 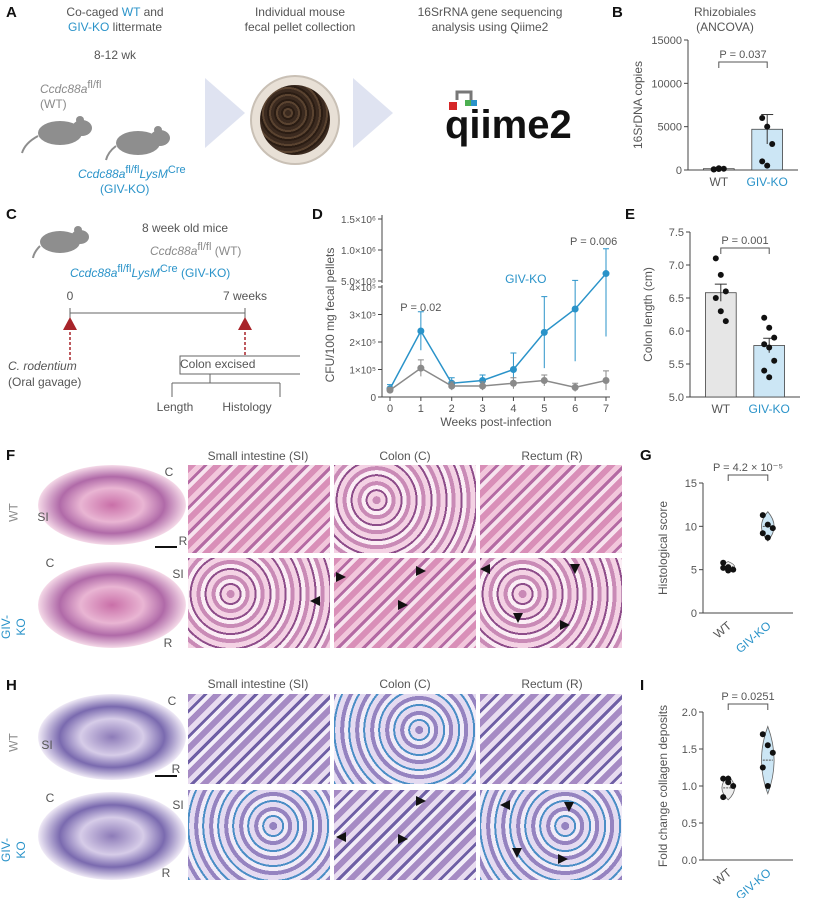 What do you see at coordinates (50, 563) in the screenshot?
I see `f-mark-c-ko: C` at bounding box center [50, 563].